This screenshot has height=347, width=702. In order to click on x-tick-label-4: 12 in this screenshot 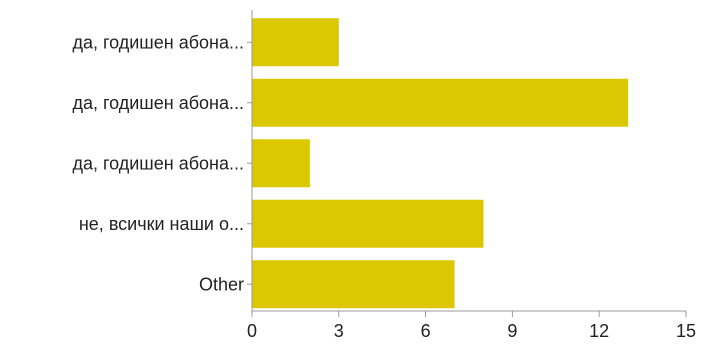, I will do `click(599, 331)`.